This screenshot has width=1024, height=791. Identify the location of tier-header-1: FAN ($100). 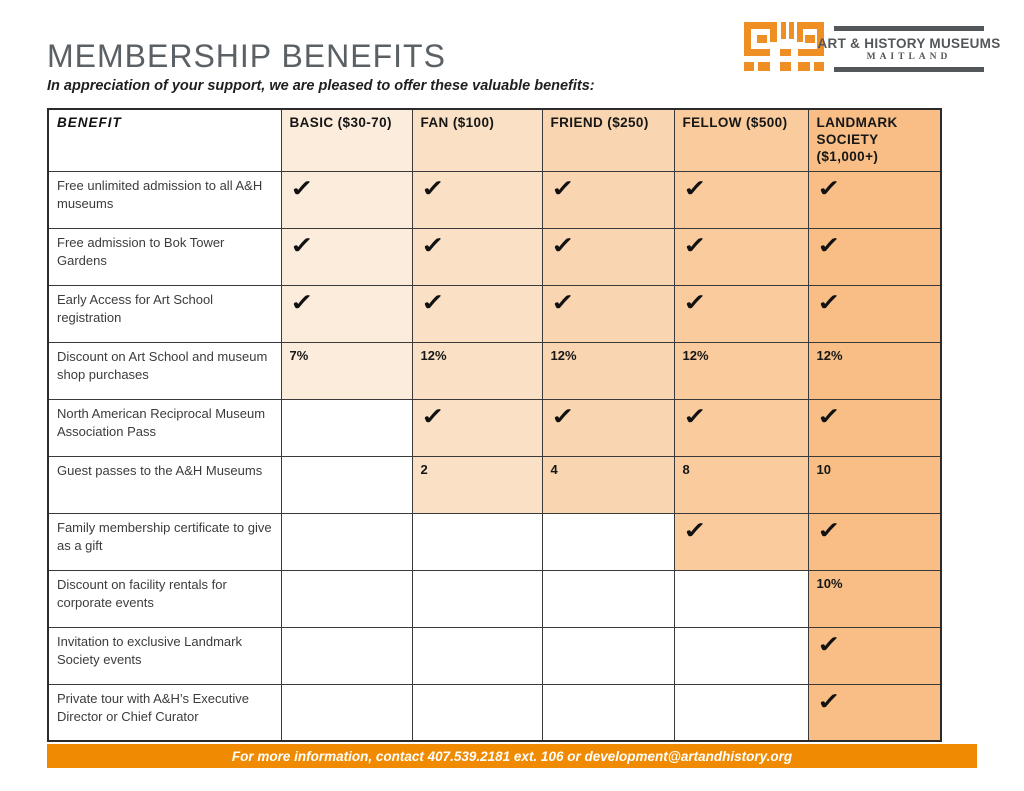
(477, 140).